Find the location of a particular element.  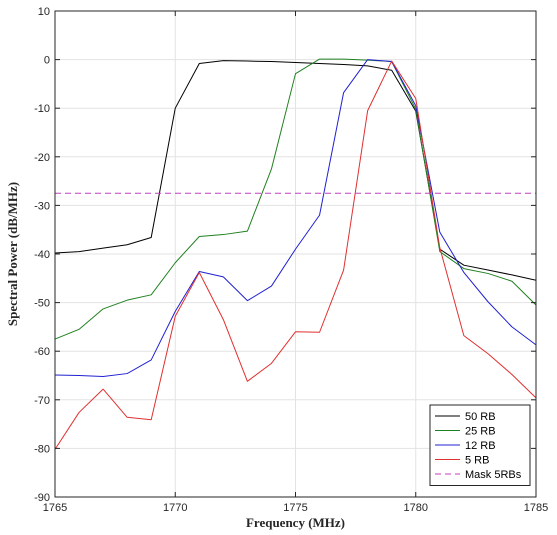

y-tick-label: -50 is located at coordinates (42, 304).